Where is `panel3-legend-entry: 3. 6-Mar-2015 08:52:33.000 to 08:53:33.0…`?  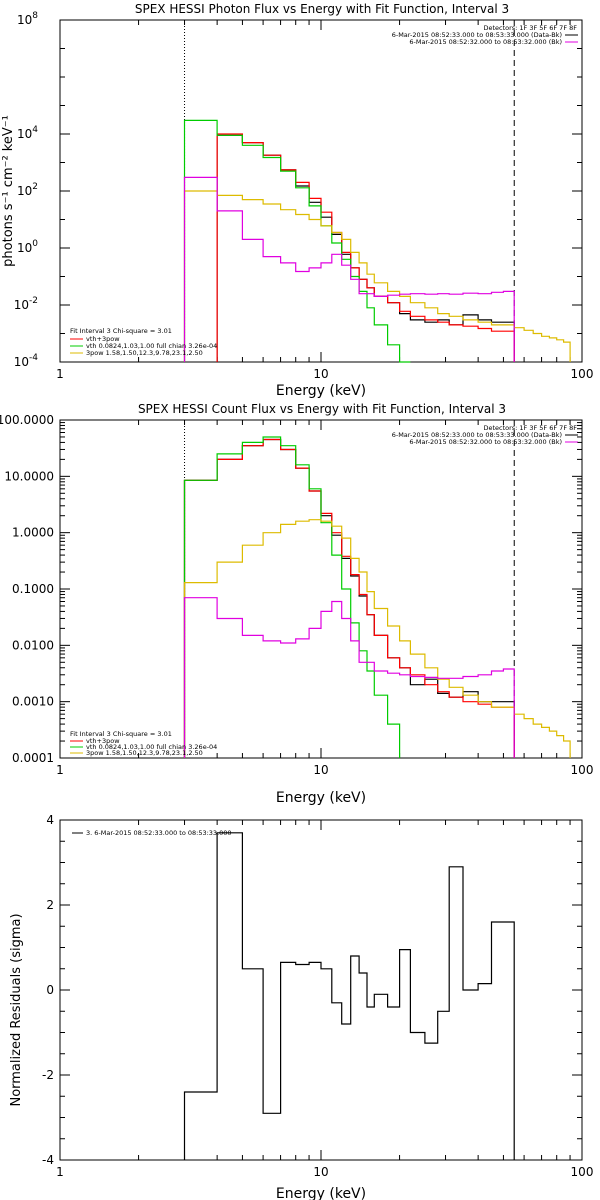
panel3-legend-entry: 3. 6-Mar-2015 08:52:33.000 to 08:53:33.0… is located at coordinates (159, 833).